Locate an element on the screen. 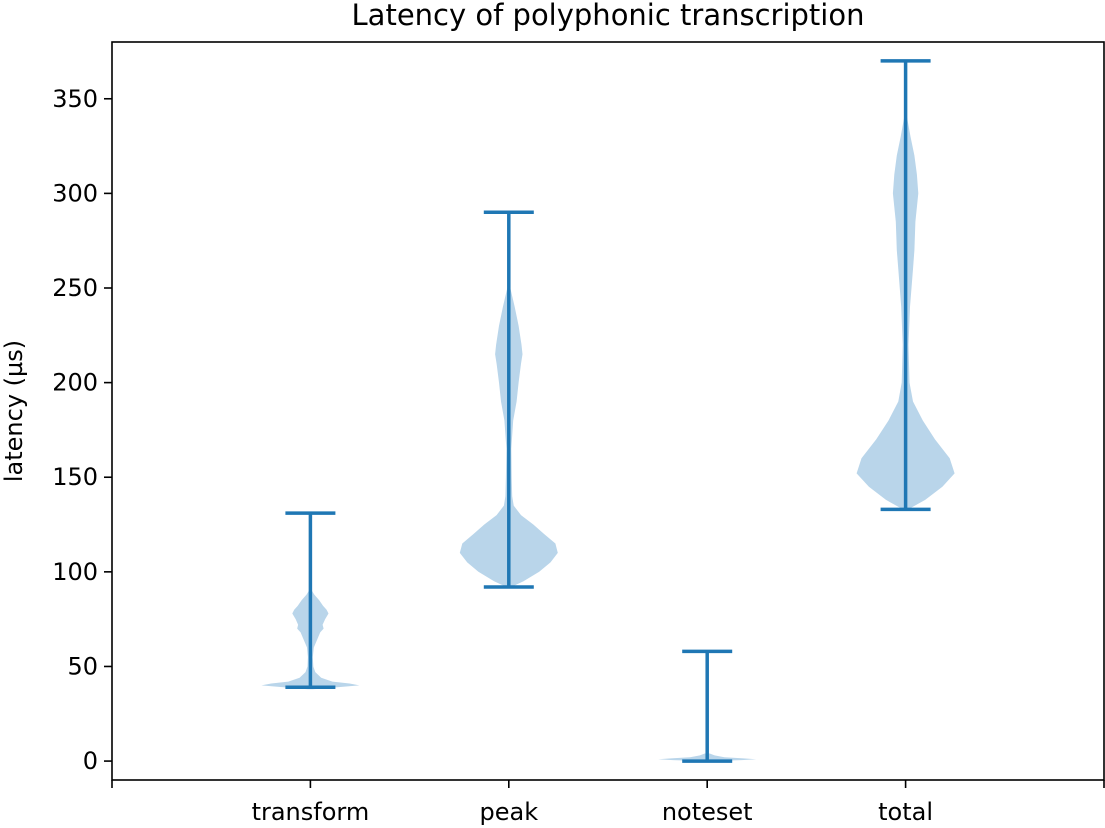 This screenshot has width=1105, height=828. x-tick-label-transform: transform is located at coordinates (311, 812).